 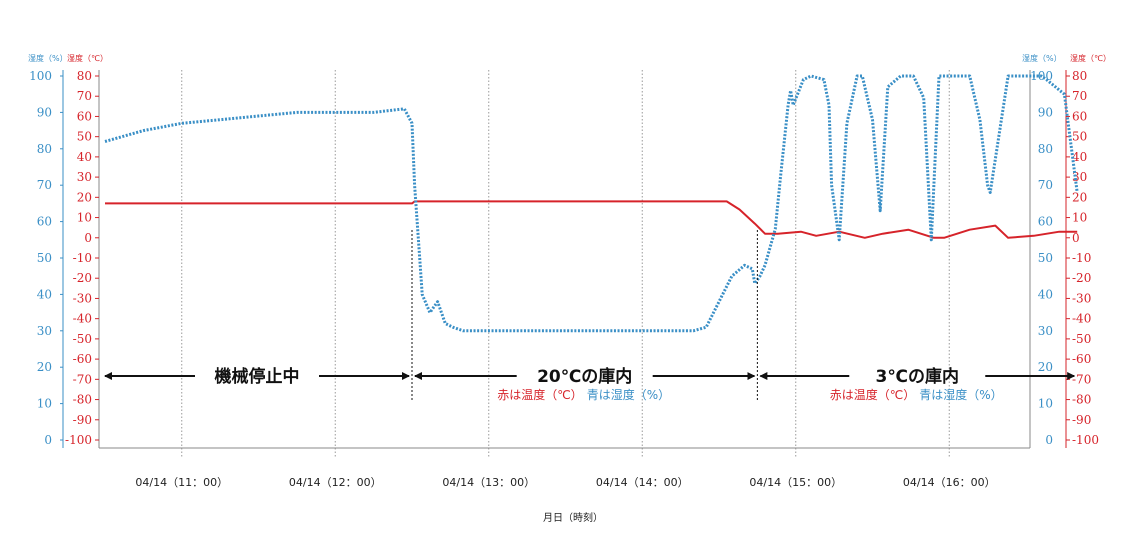 What do you see at coordinates (44, 404) in the screenshot?
I see `left-humidity-tick-label: 10` at bounding box center [44, 404].